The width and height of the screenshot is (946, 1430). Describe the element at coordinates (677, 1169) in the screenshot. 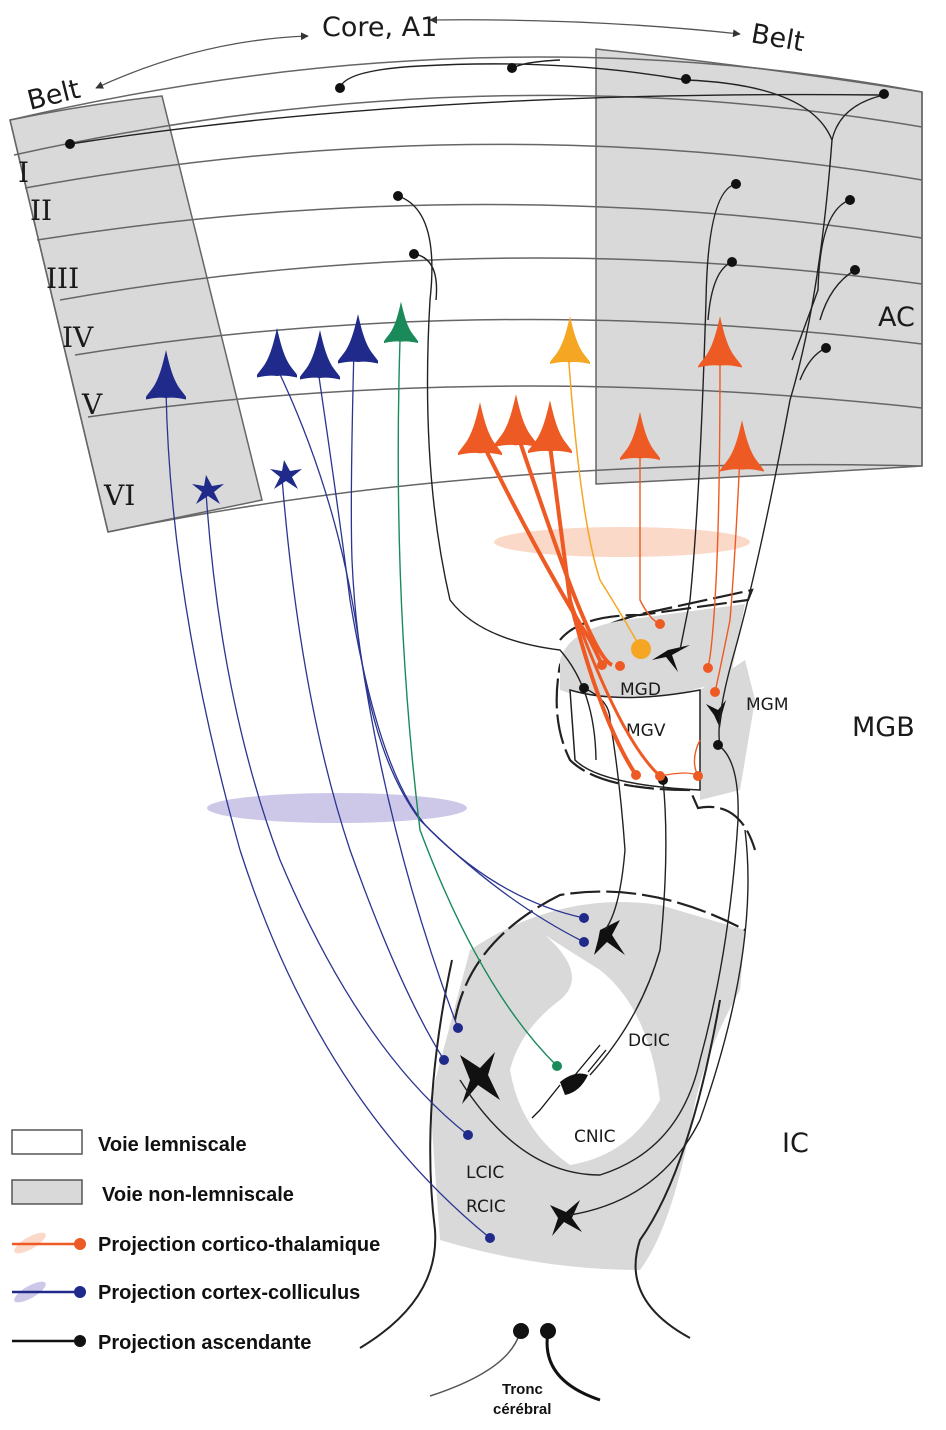

I see `ic-outline-right` at that location.